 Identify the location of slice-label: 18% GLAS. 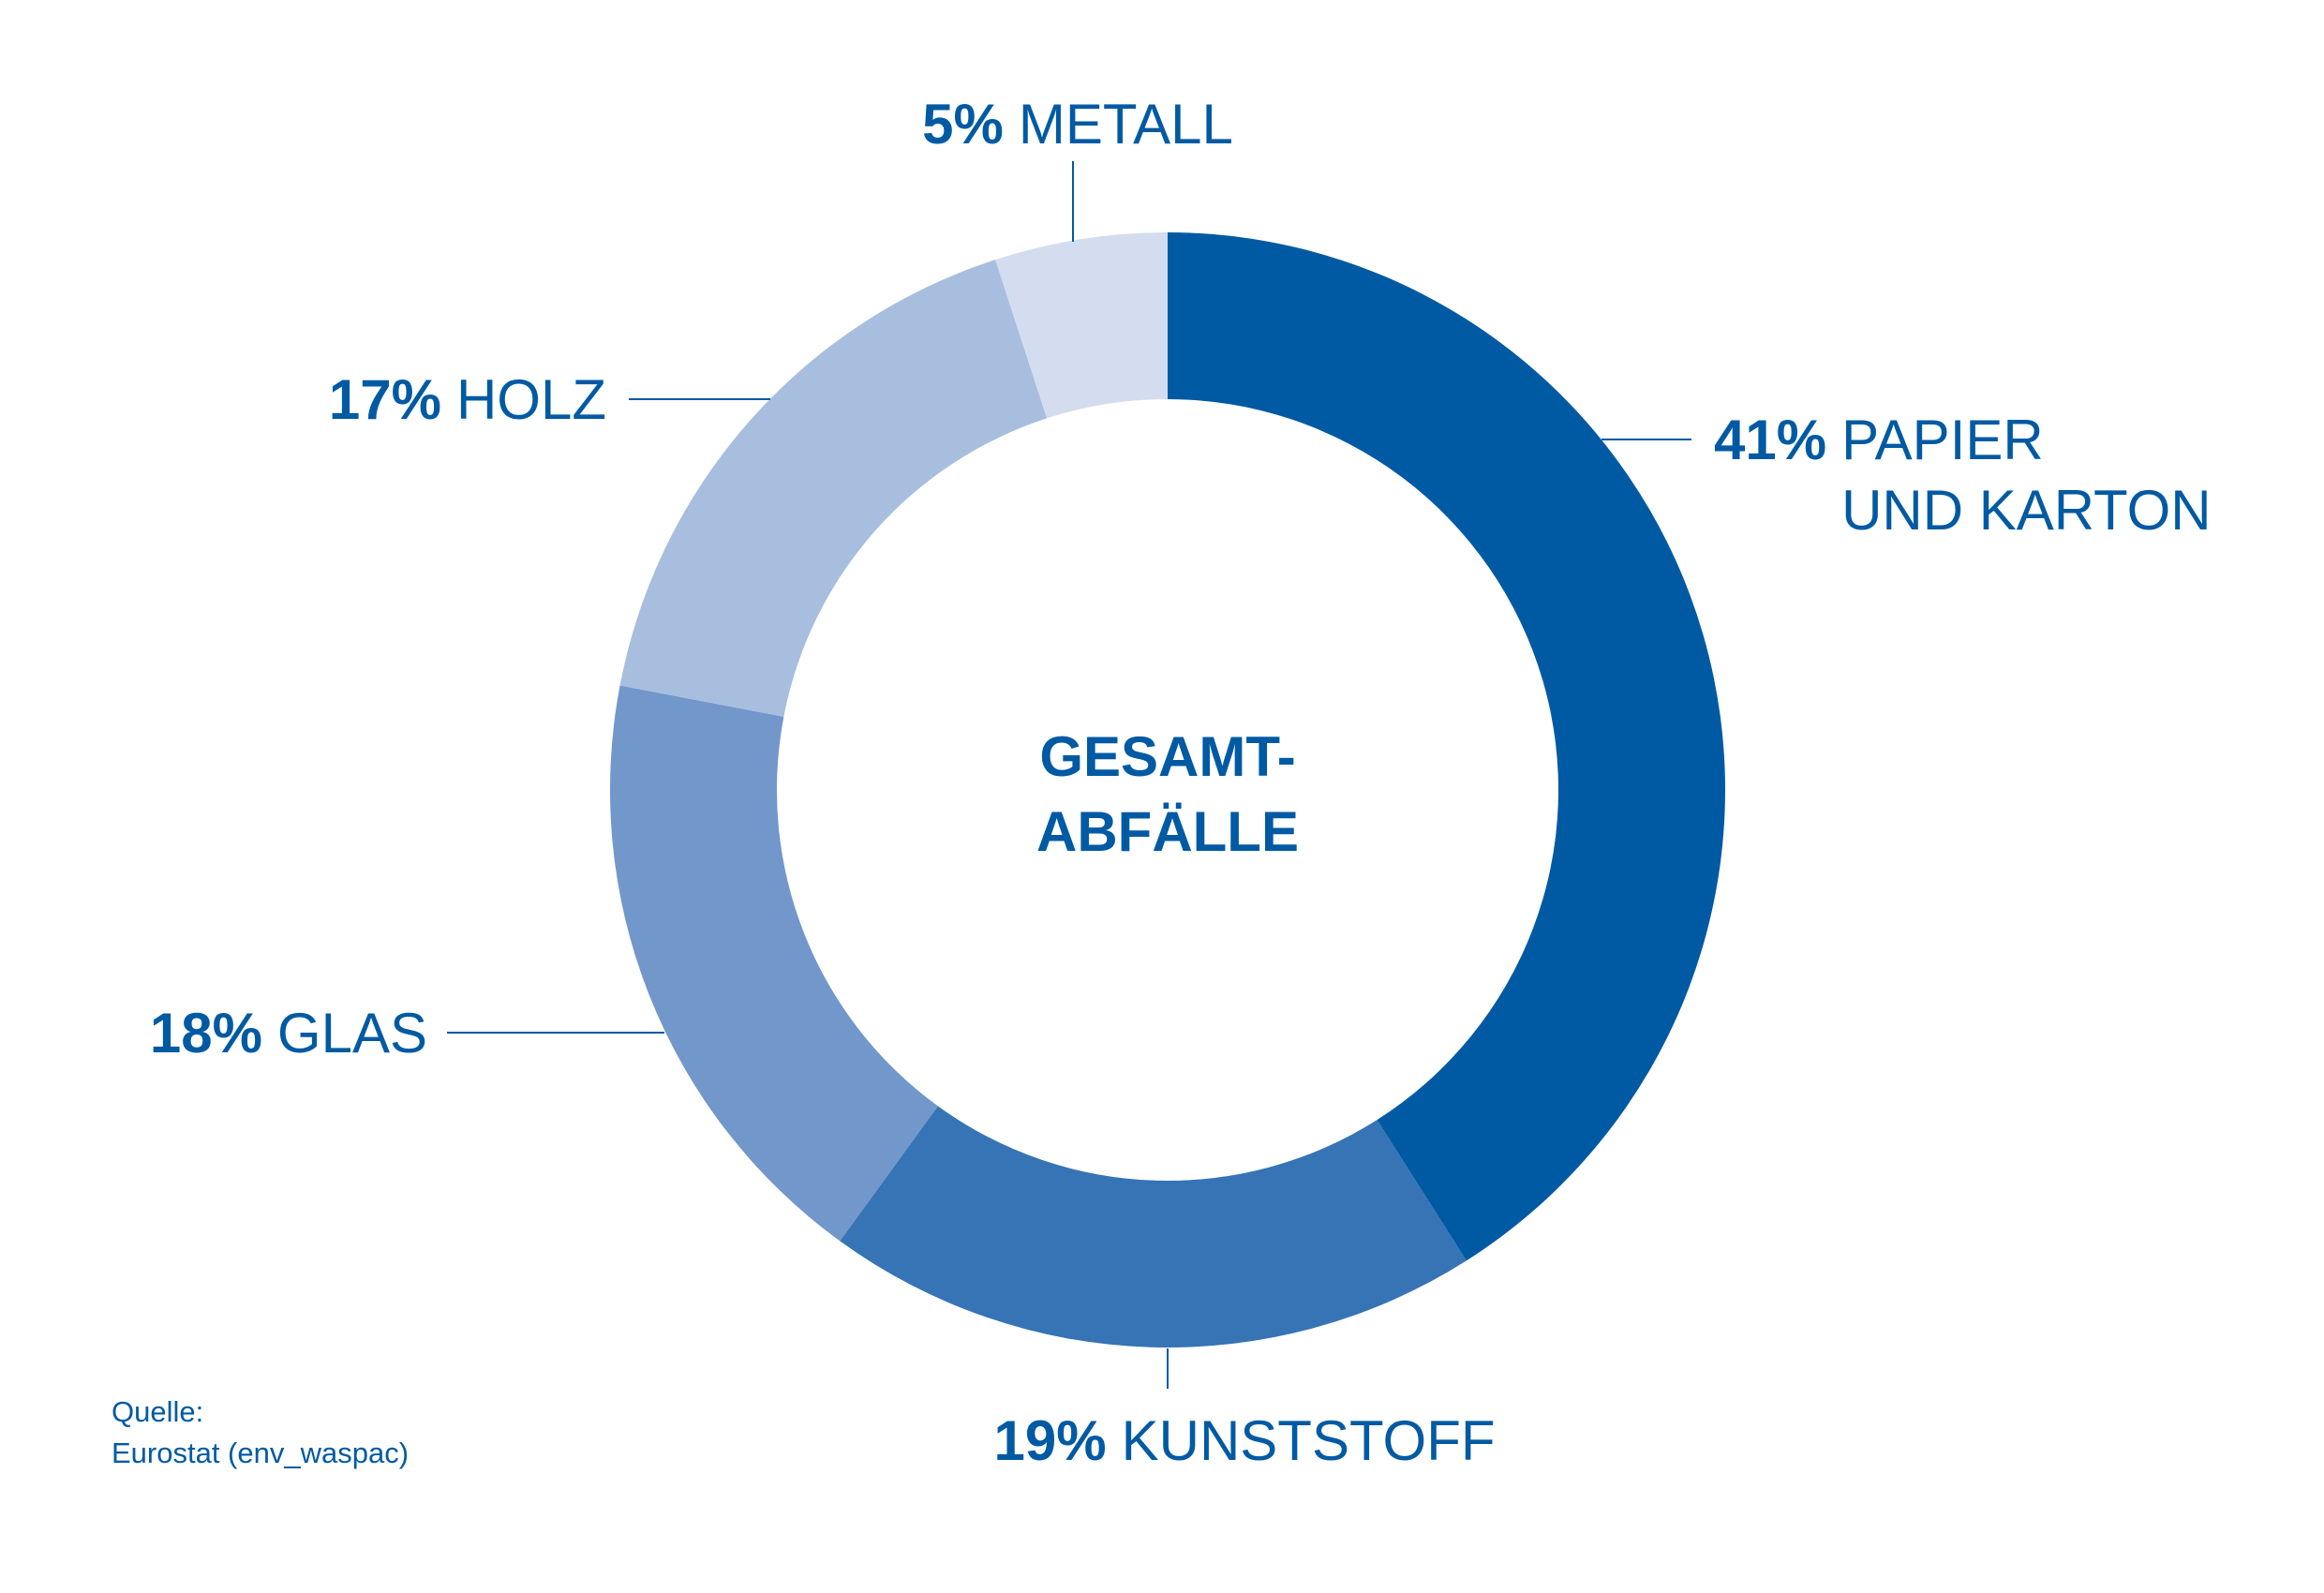
(288, 1033).